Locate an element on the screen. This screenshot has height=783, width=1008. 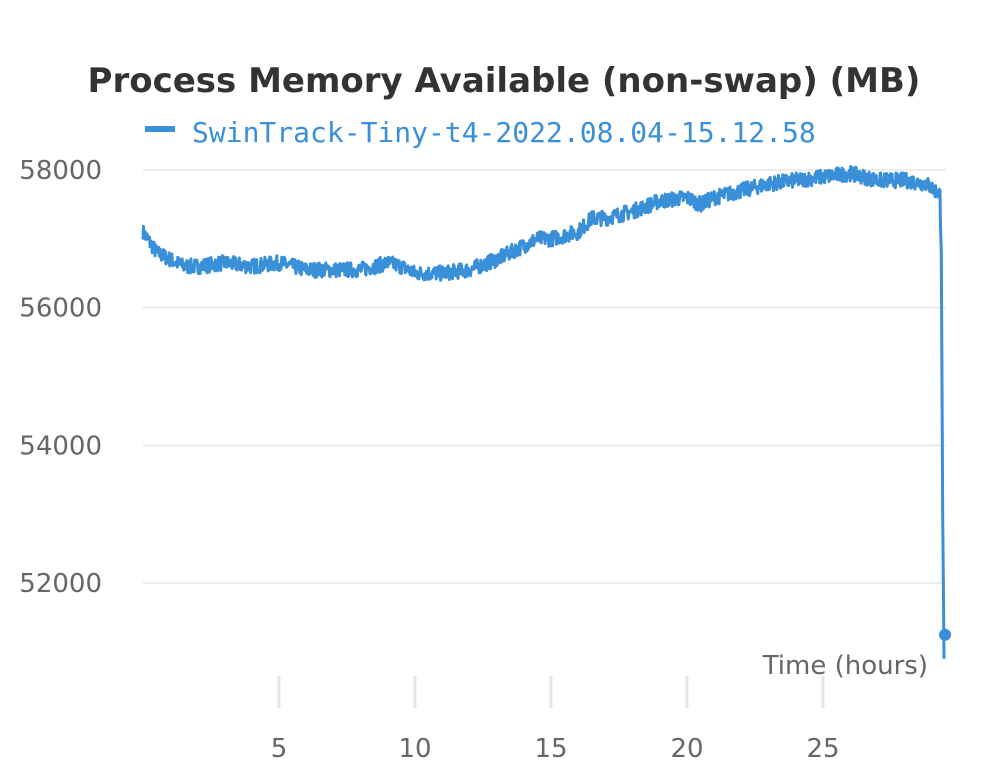
x-axis: 5 10 15 20 25 is located at coordinates (555, 720).